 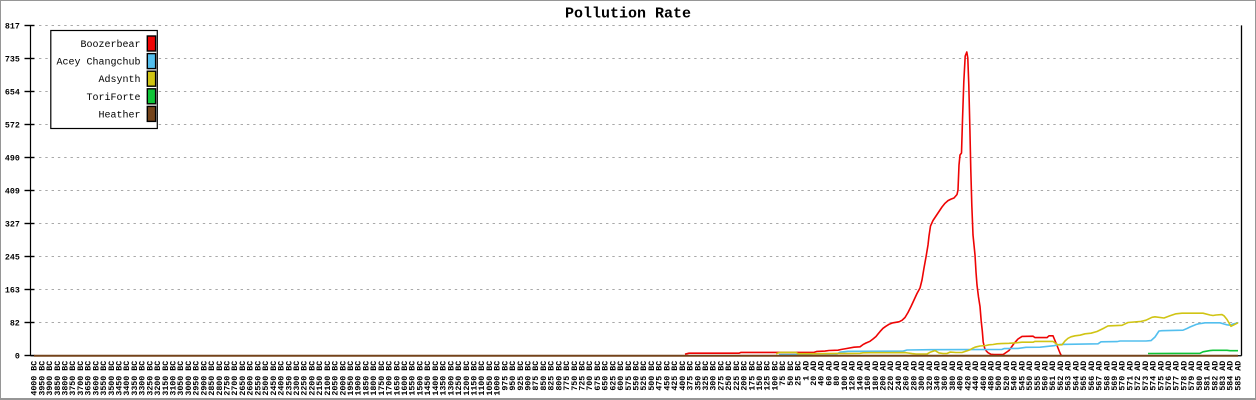 I want to click on svg-text: 3150 BC, so click(x=166, y=378).